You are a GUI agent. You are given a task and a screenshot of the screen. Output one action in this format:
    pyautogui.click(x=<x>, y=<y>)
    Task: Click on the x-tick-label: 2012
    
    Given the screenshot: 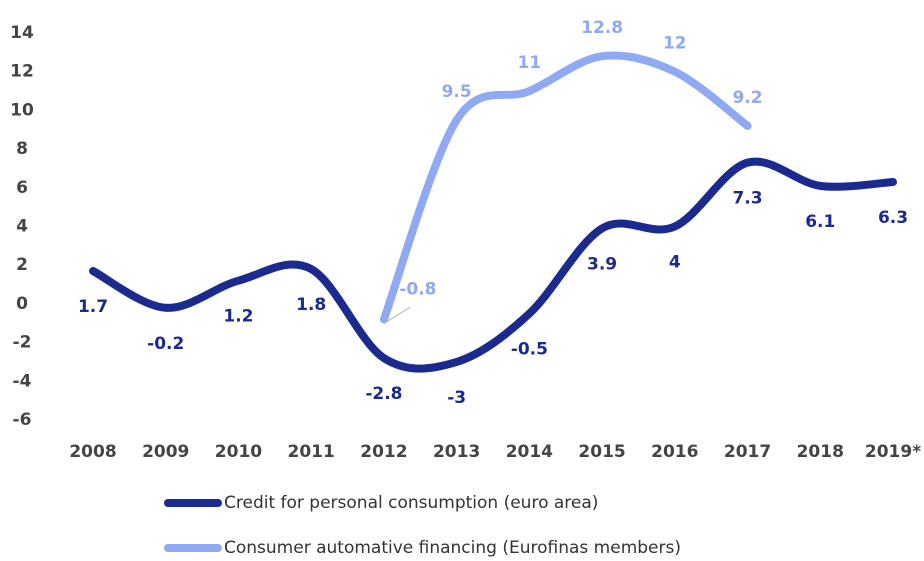 What is the action you would take?
    pyautogui.click(x=383, y=452)
    